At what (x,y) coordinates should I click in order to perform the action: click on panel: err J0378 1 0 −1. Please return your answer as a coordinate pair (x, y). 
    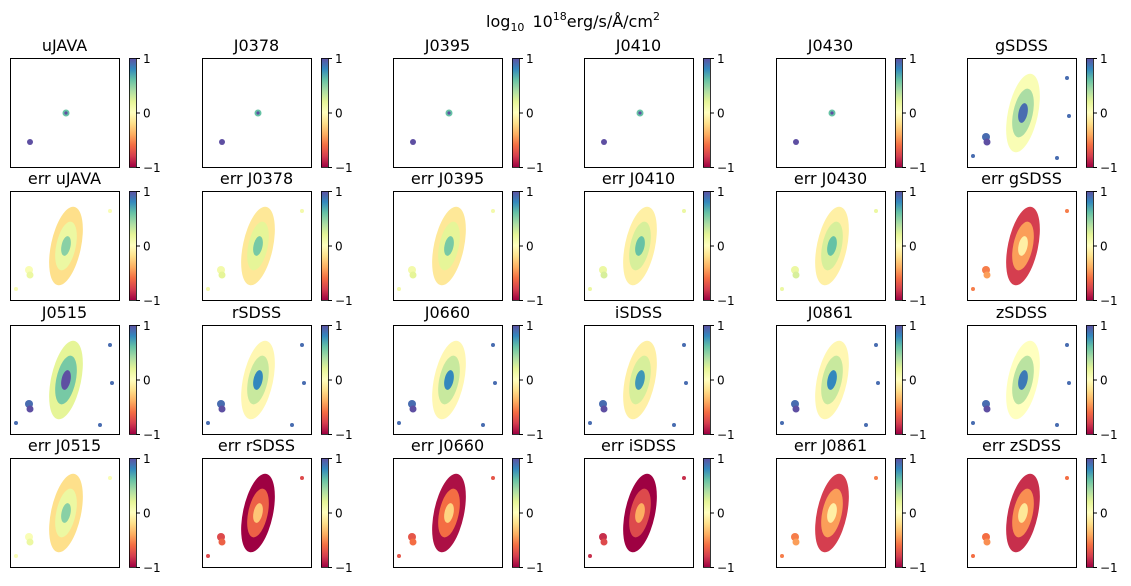
    Looking at the image, I should click on (277, 238).